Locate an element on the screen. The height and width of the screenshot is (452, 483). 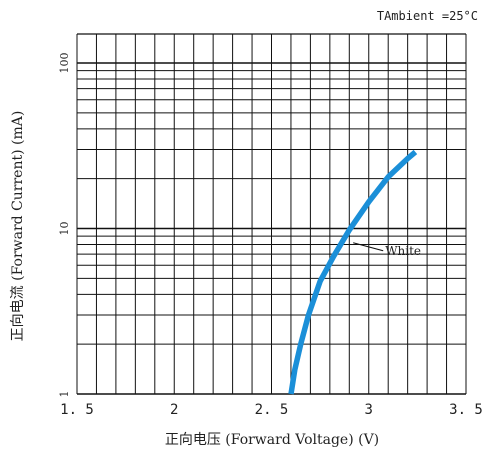
annotation-label: White is located at coordinates (403, 251).